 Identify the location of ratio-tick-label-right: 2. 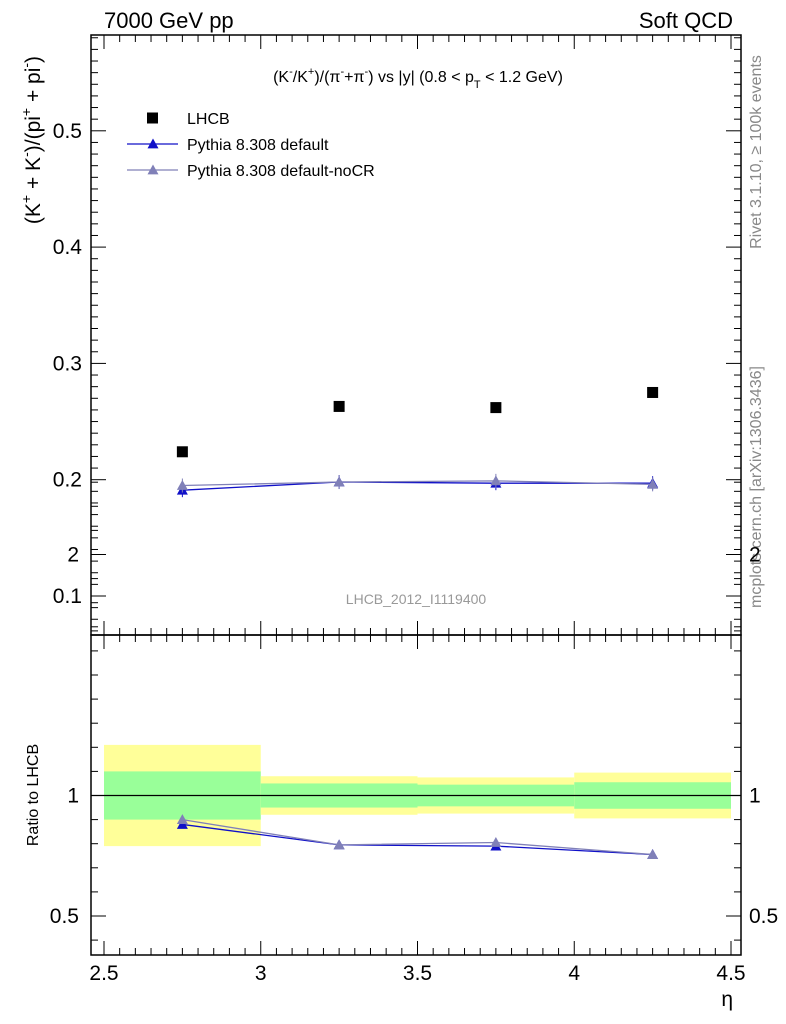
(755, 555).